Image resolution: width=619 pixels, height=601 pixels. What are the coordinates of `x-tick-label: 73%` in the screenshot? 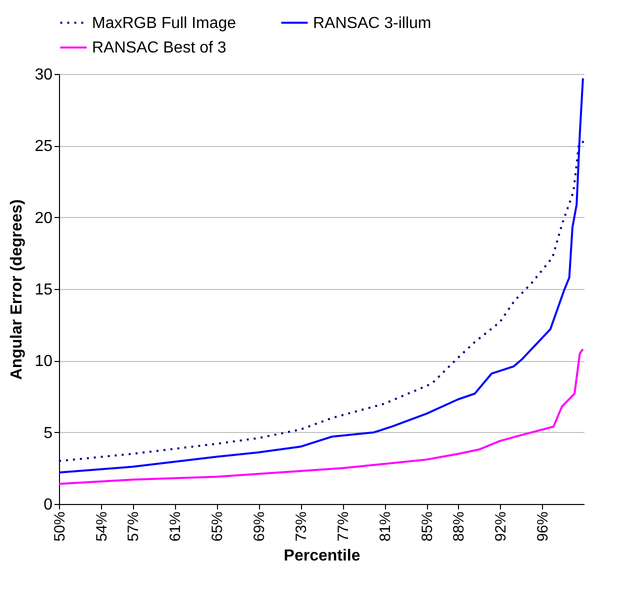 It's located at (301, 527).